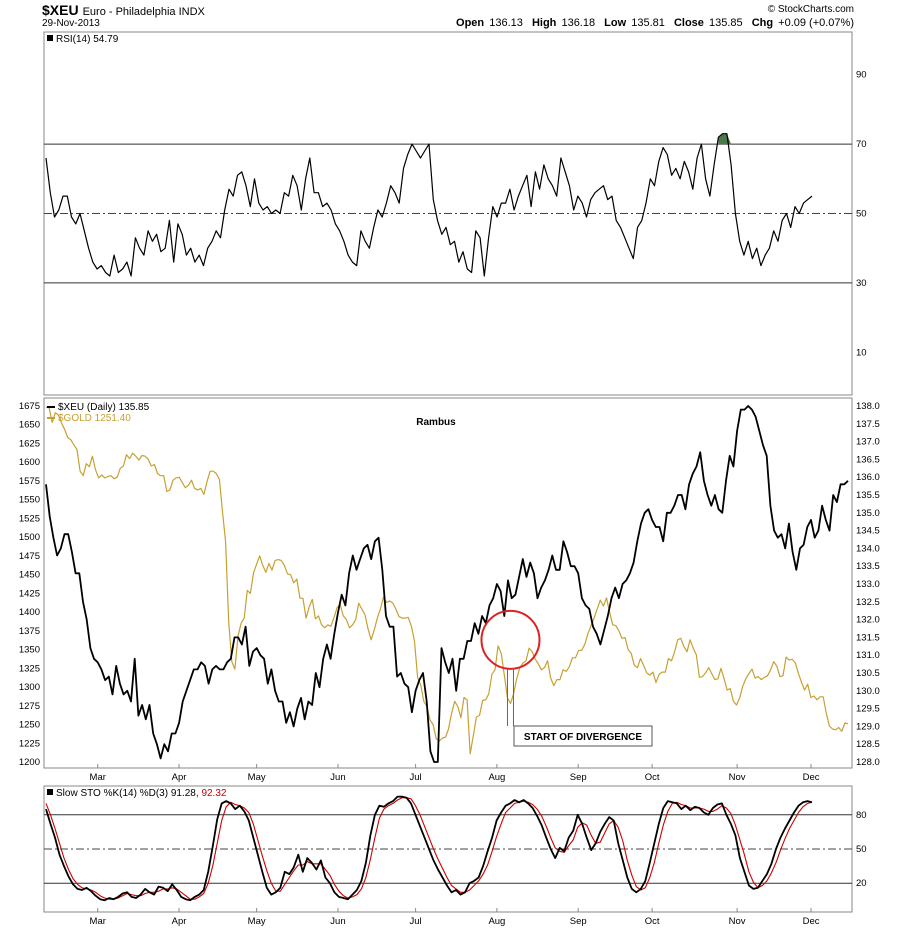 The width and height of the screenshot is (900, 930). I want to click on stoch-legend-swatch, so click(50, 792).